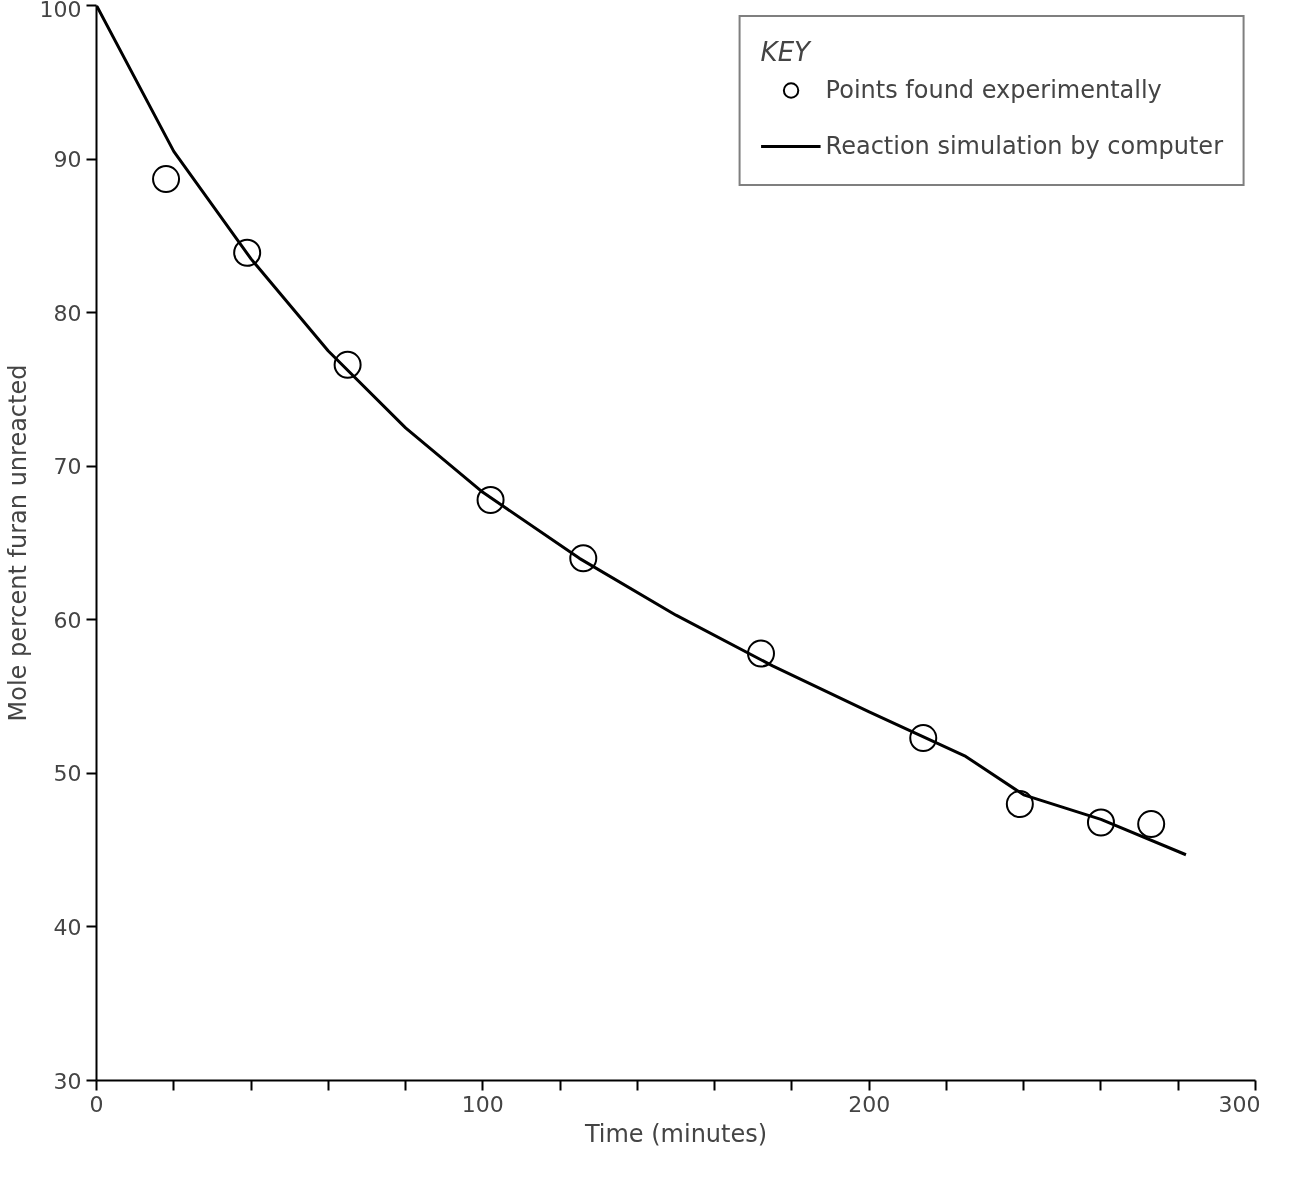 This screenshot has width=1294, height=1192. Describe the element at coordinates (1239, 1104) in the screenshot. I see `x-tick-label: 300` at that location.